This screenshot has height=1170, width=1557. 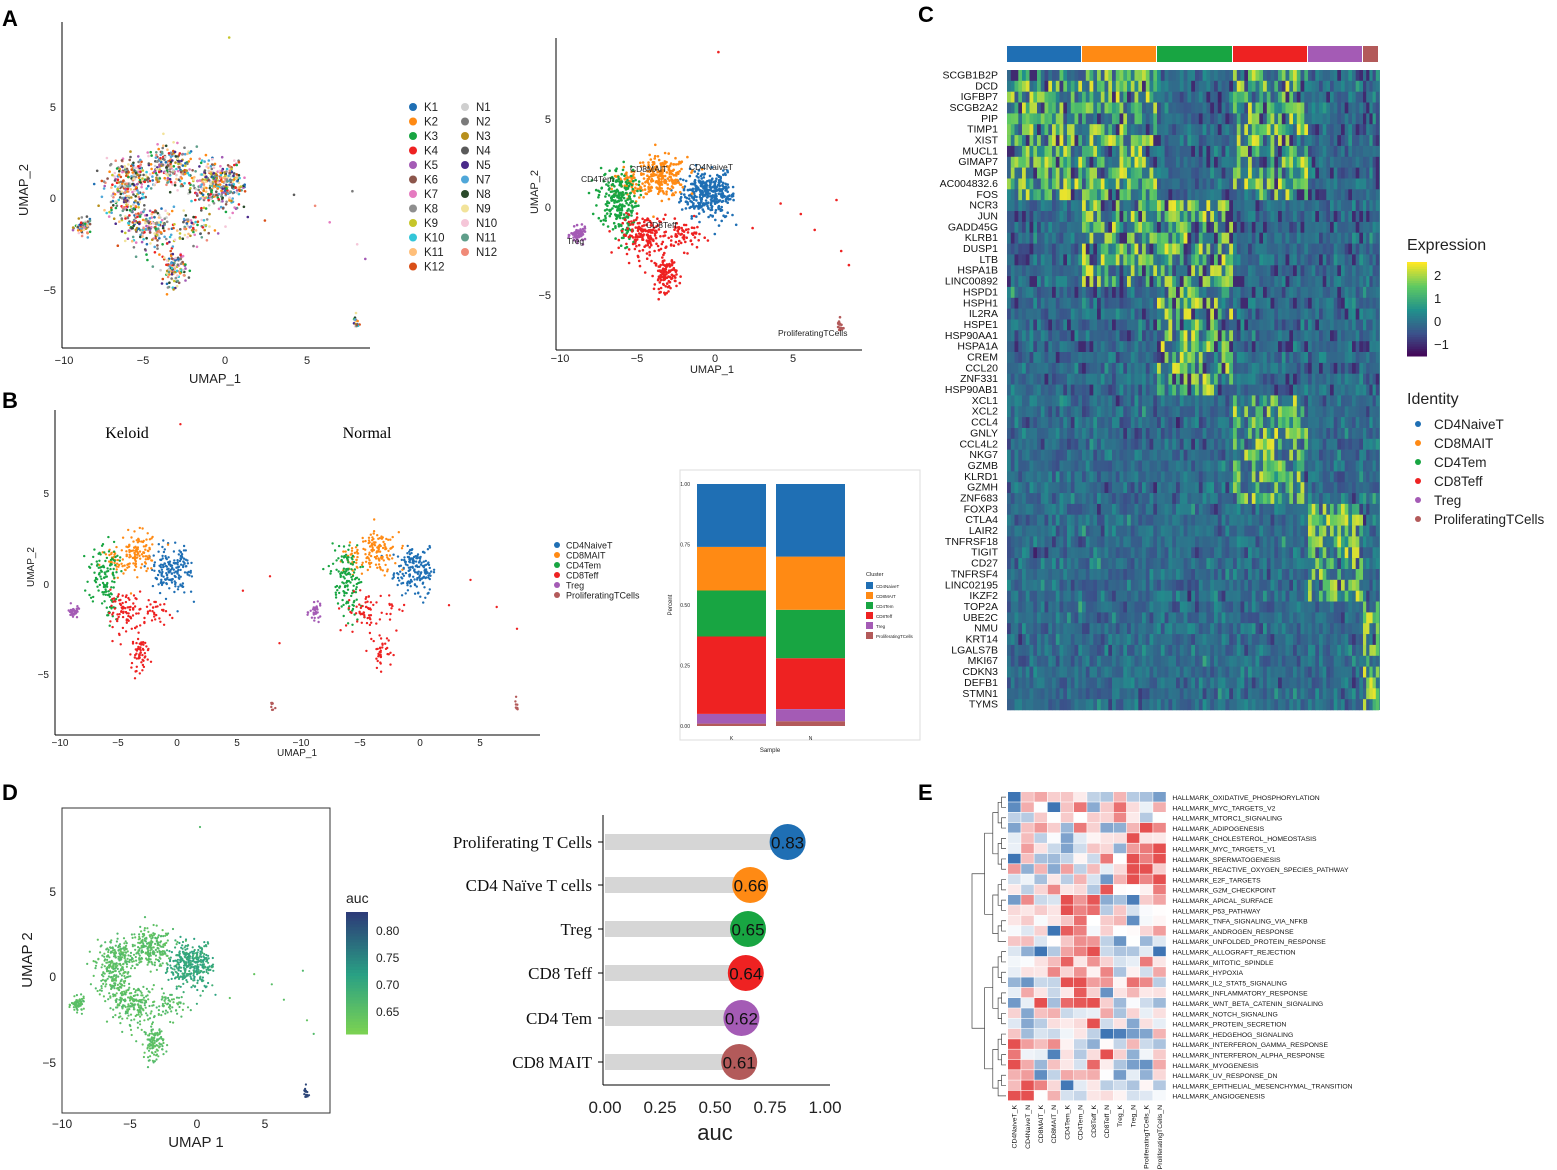 I want to click on panel-label-e: E, so click(x=925, y=792).